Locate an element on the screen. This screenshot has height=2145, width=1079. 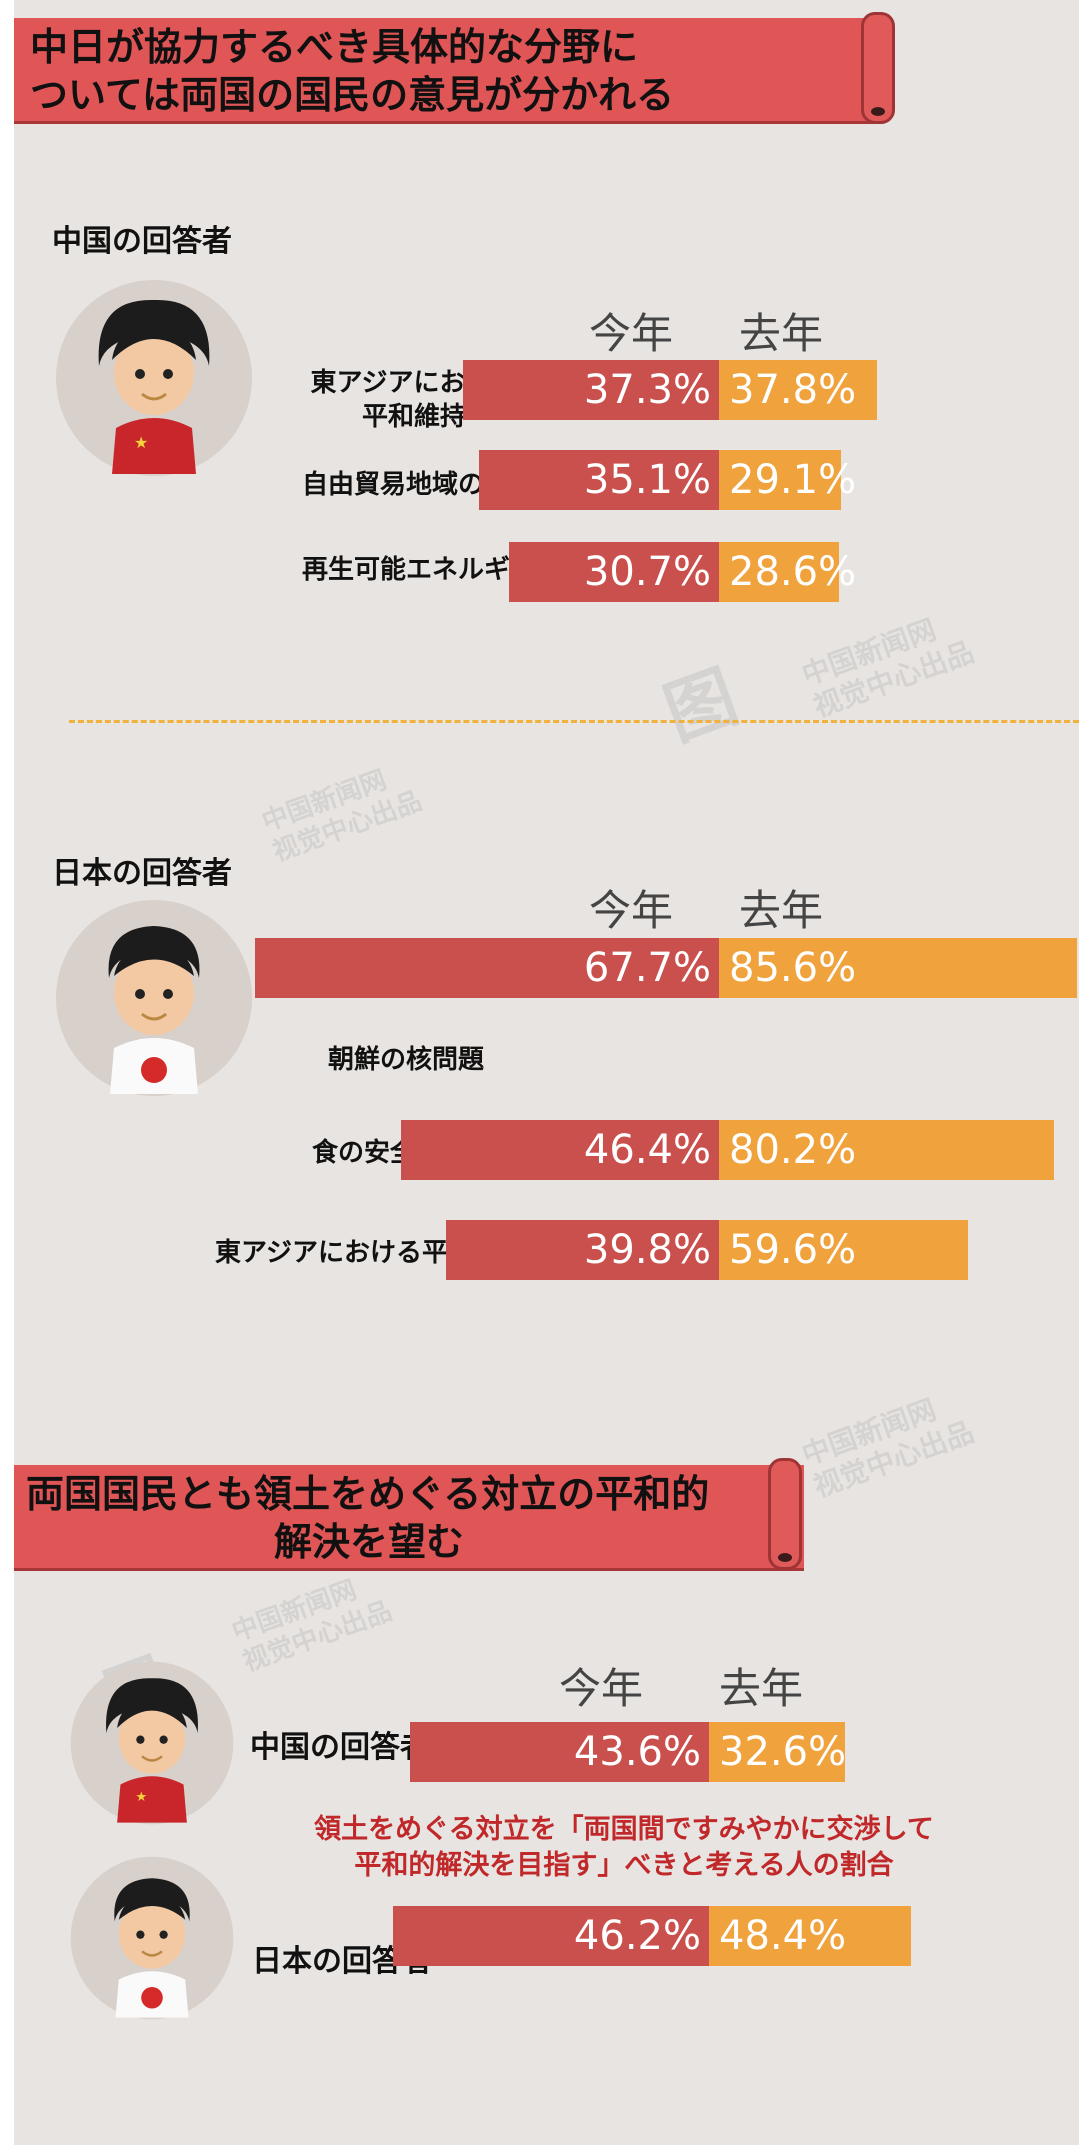
bar-current-year: 46.2% is located at coordinates (551, 1936).